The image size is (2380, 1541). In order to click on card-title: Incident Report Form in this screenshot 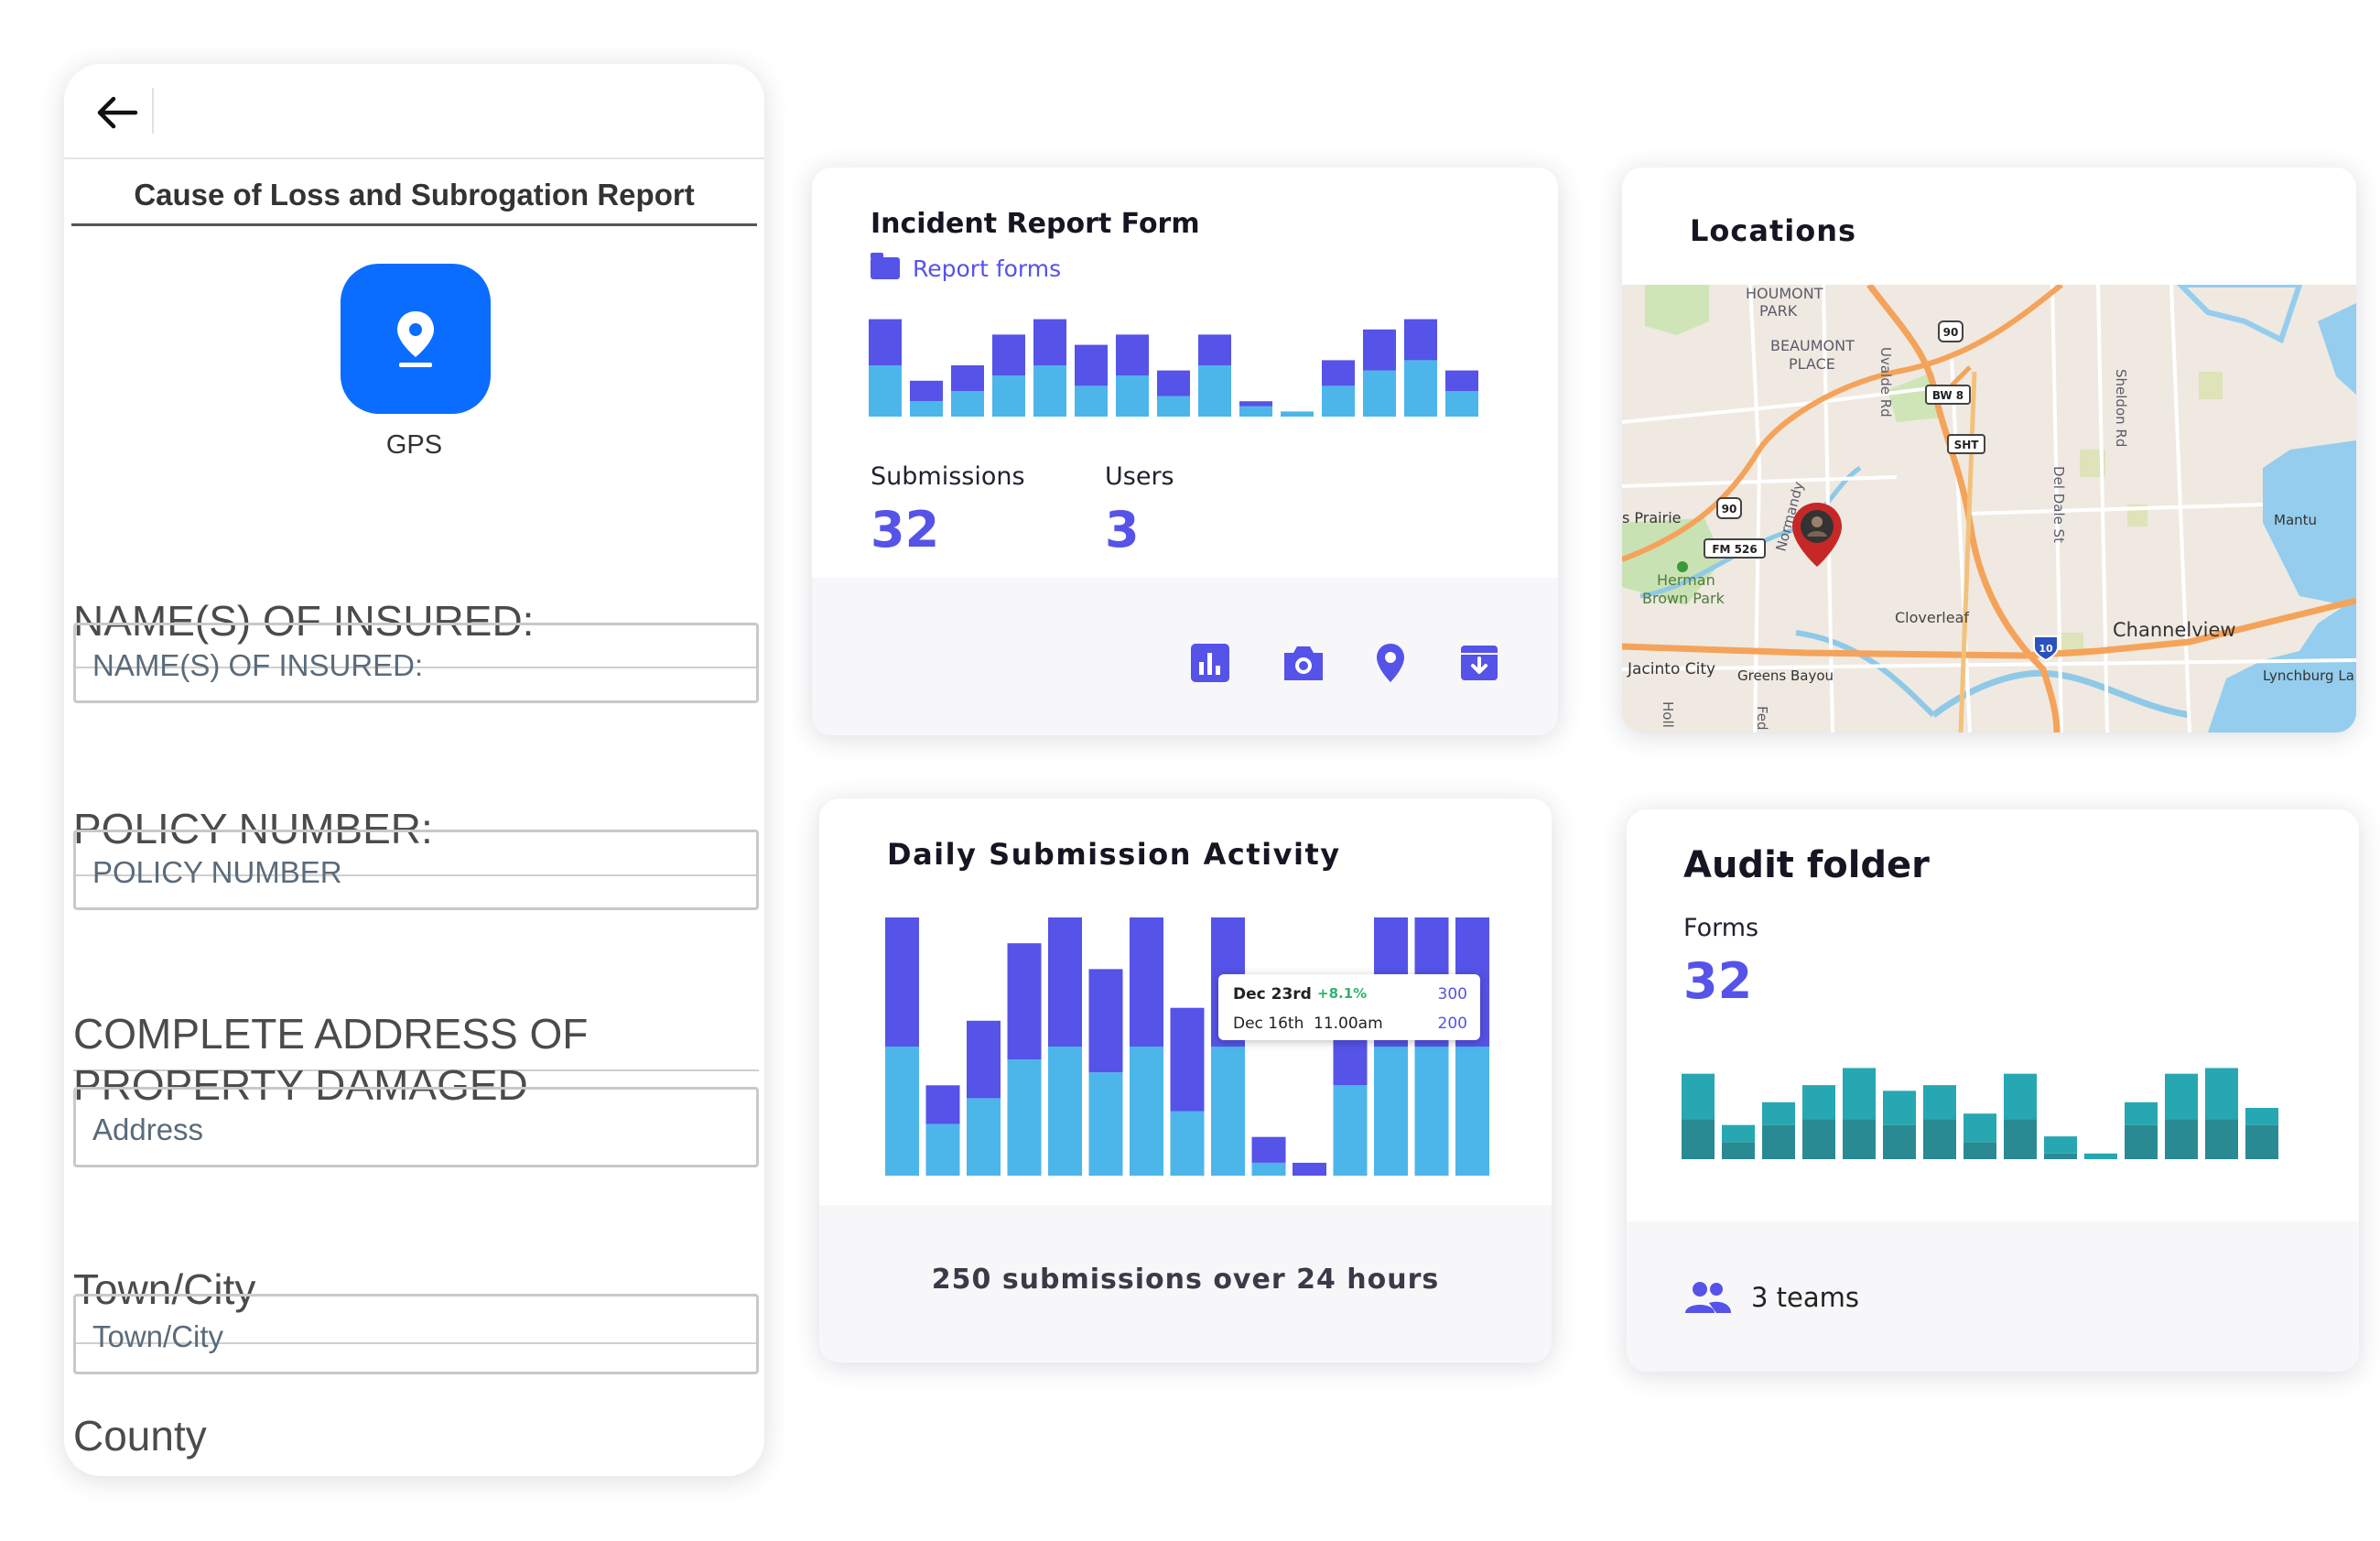, I will do `click(1035, 224)`.